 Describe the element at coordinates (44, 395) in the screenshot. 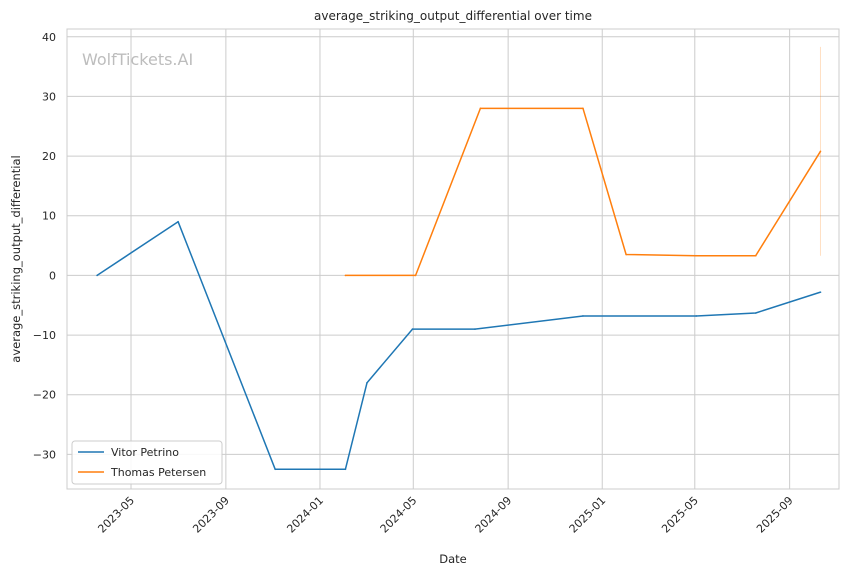

I see `y-tick-label: −20` at that location.